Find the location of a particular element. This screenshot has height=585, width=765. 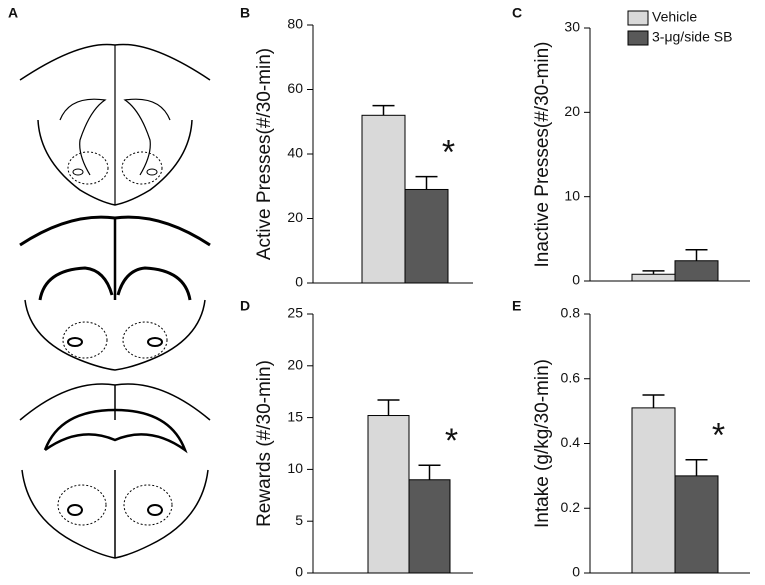

y-tick-label: 0.4 is located at coordinates (571, 442).